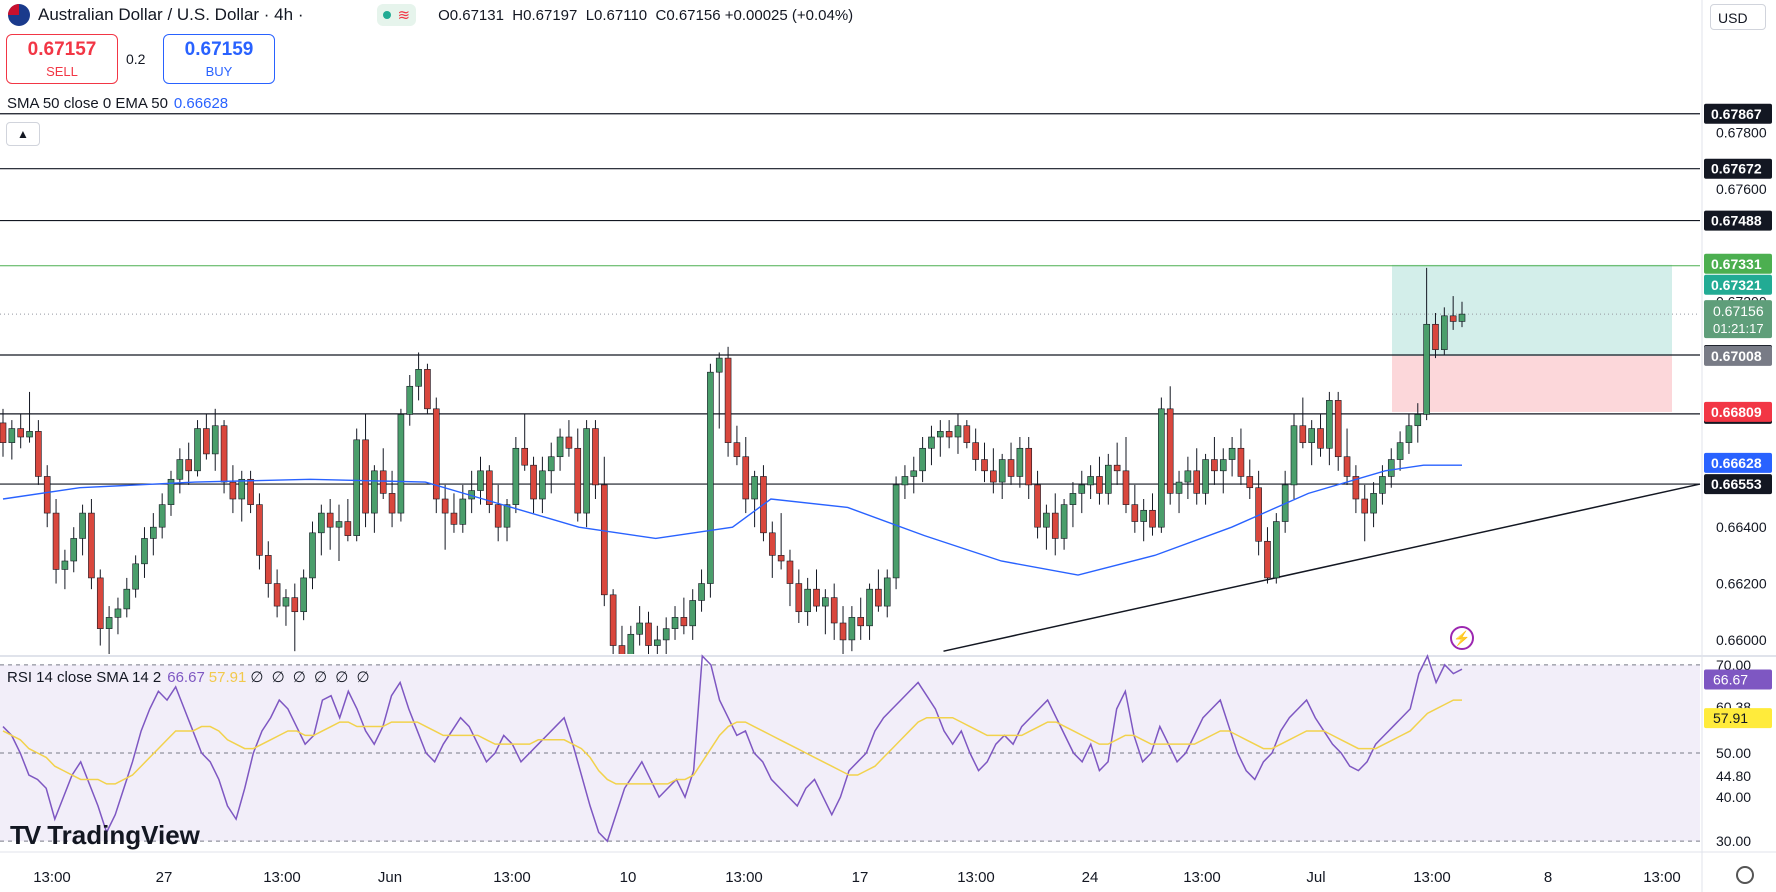  What do you see at coordinates (616, 15) in the screenshot?
I see `low-value: L0.67110` at bounding box center [616, 15].